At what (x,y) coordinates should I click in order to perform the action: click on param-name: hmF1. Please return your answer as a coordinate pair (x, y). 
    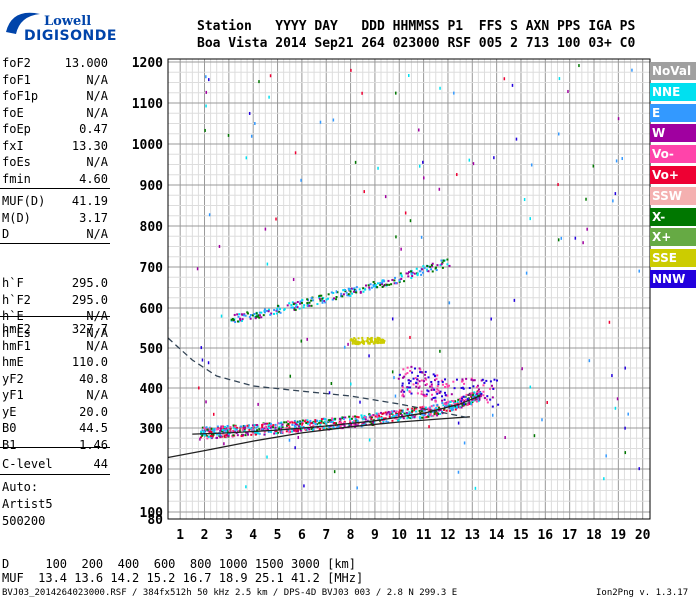
    Looking at the image, I should click on (16, 345).